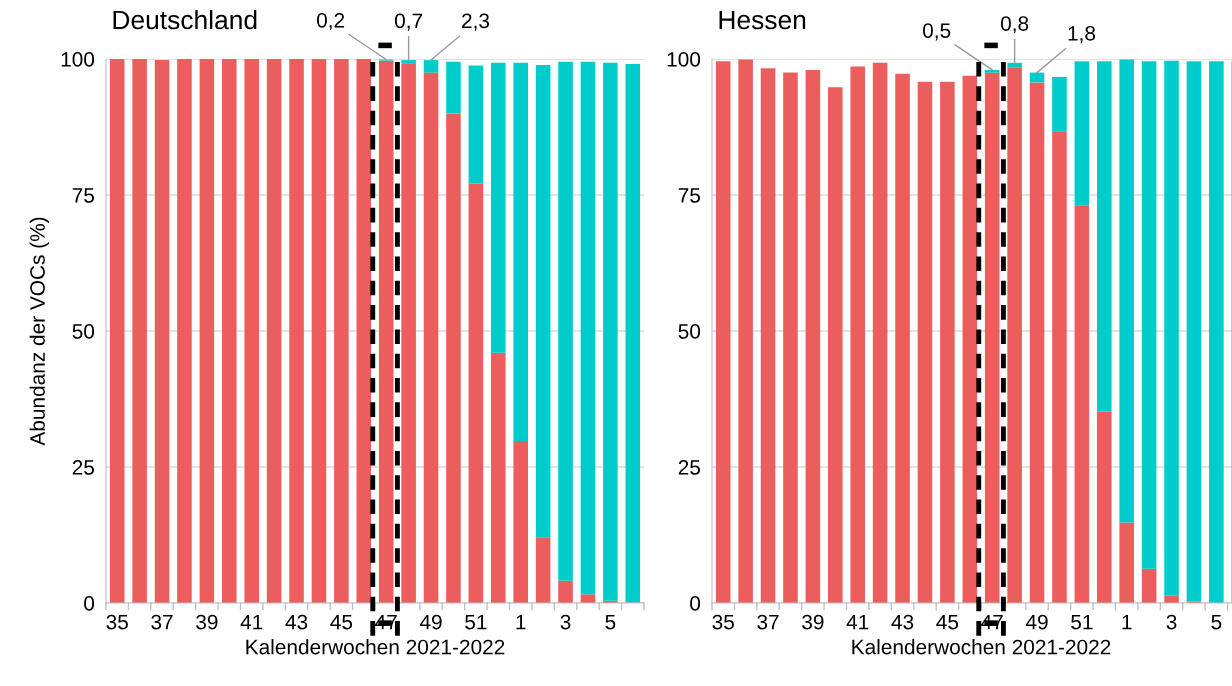 The height and width of the screenshot is (686, 1232). Describe the element at coordinates (762, 20) in the screenshot. I see `chart-title: Hessen` at that location.